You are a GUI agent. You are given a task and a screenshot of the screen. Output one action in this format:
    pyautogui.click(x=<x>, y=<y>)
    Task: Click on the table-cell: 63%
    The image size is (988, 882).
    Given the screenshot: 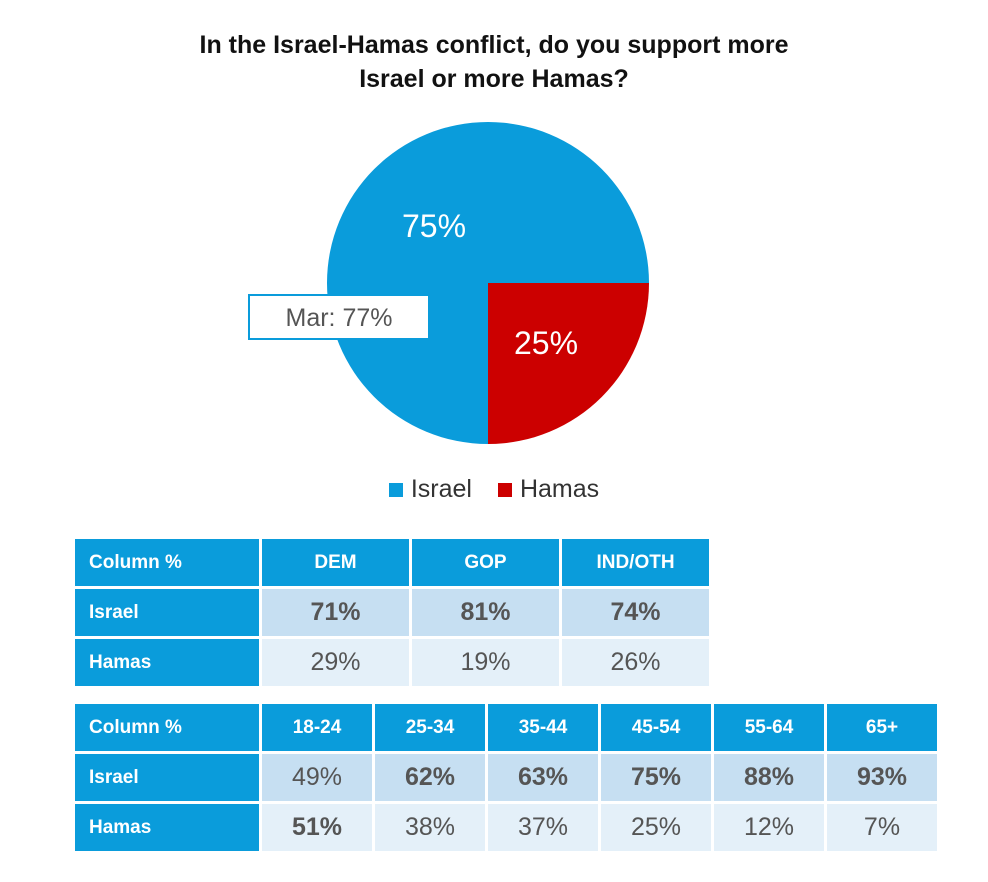 What is the action you would take?
    pyautogui.click(x=543, y=777)
    